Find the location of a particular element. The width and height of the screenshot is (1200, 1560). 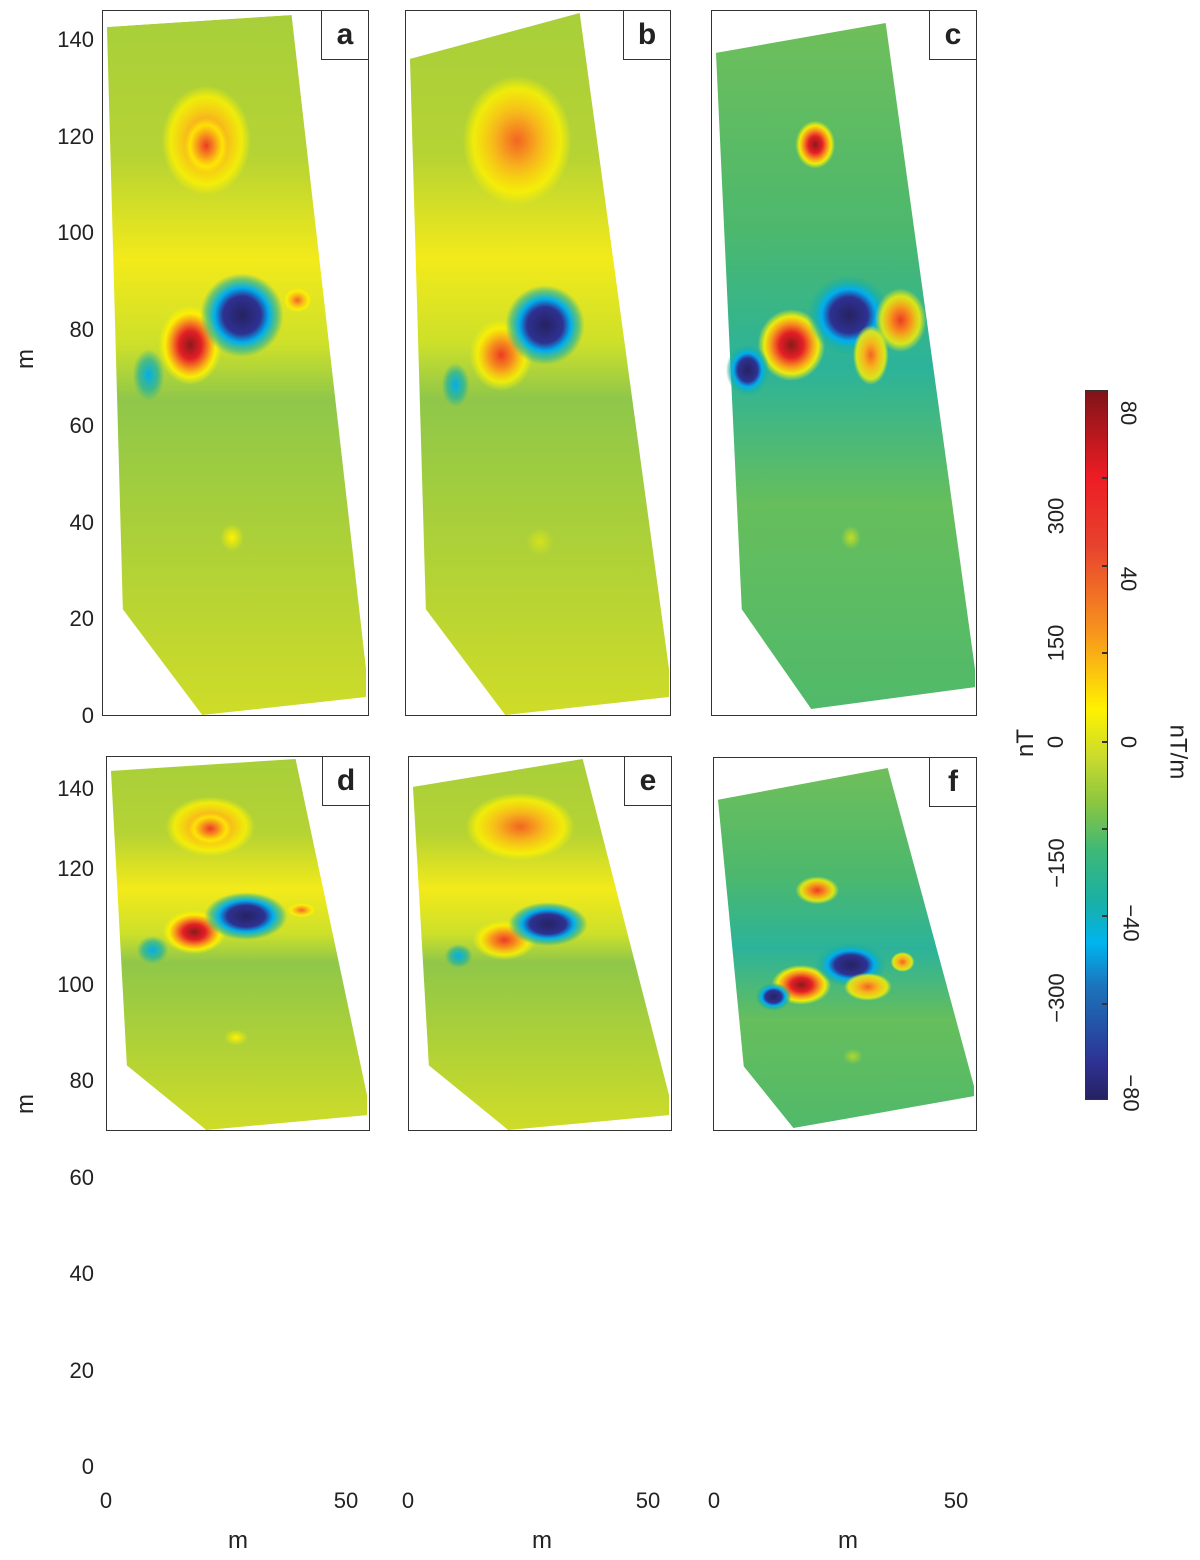

colorbar is located at coordinates (1096, 745).